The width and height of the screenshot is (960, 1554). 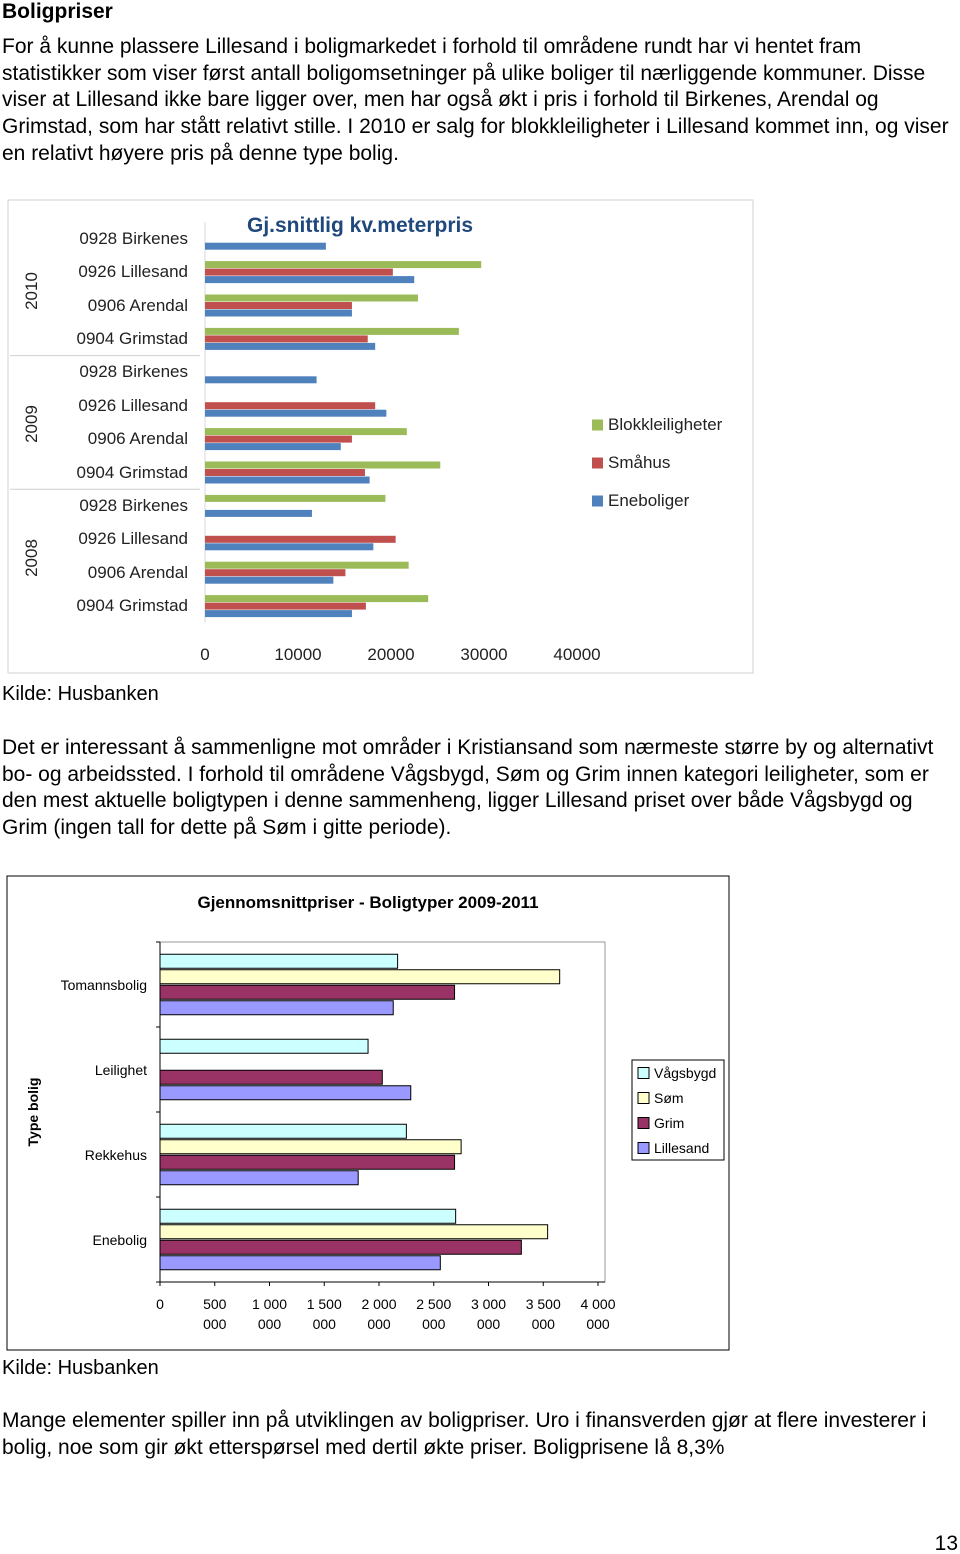 What do you see at coordinates (669, 1123) in the screenshot?
I see `legend-label: Grim` at bounding box center [669, 1123].